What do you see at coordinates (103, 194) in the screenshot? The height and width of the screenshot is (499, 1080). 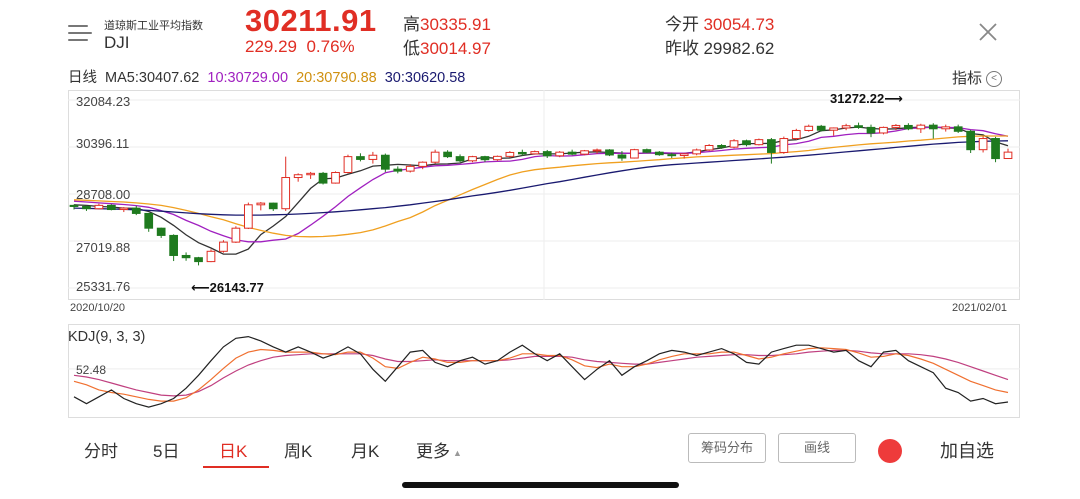 I see `y-tick-label: 28708.00` at bounding box center [103, 194].